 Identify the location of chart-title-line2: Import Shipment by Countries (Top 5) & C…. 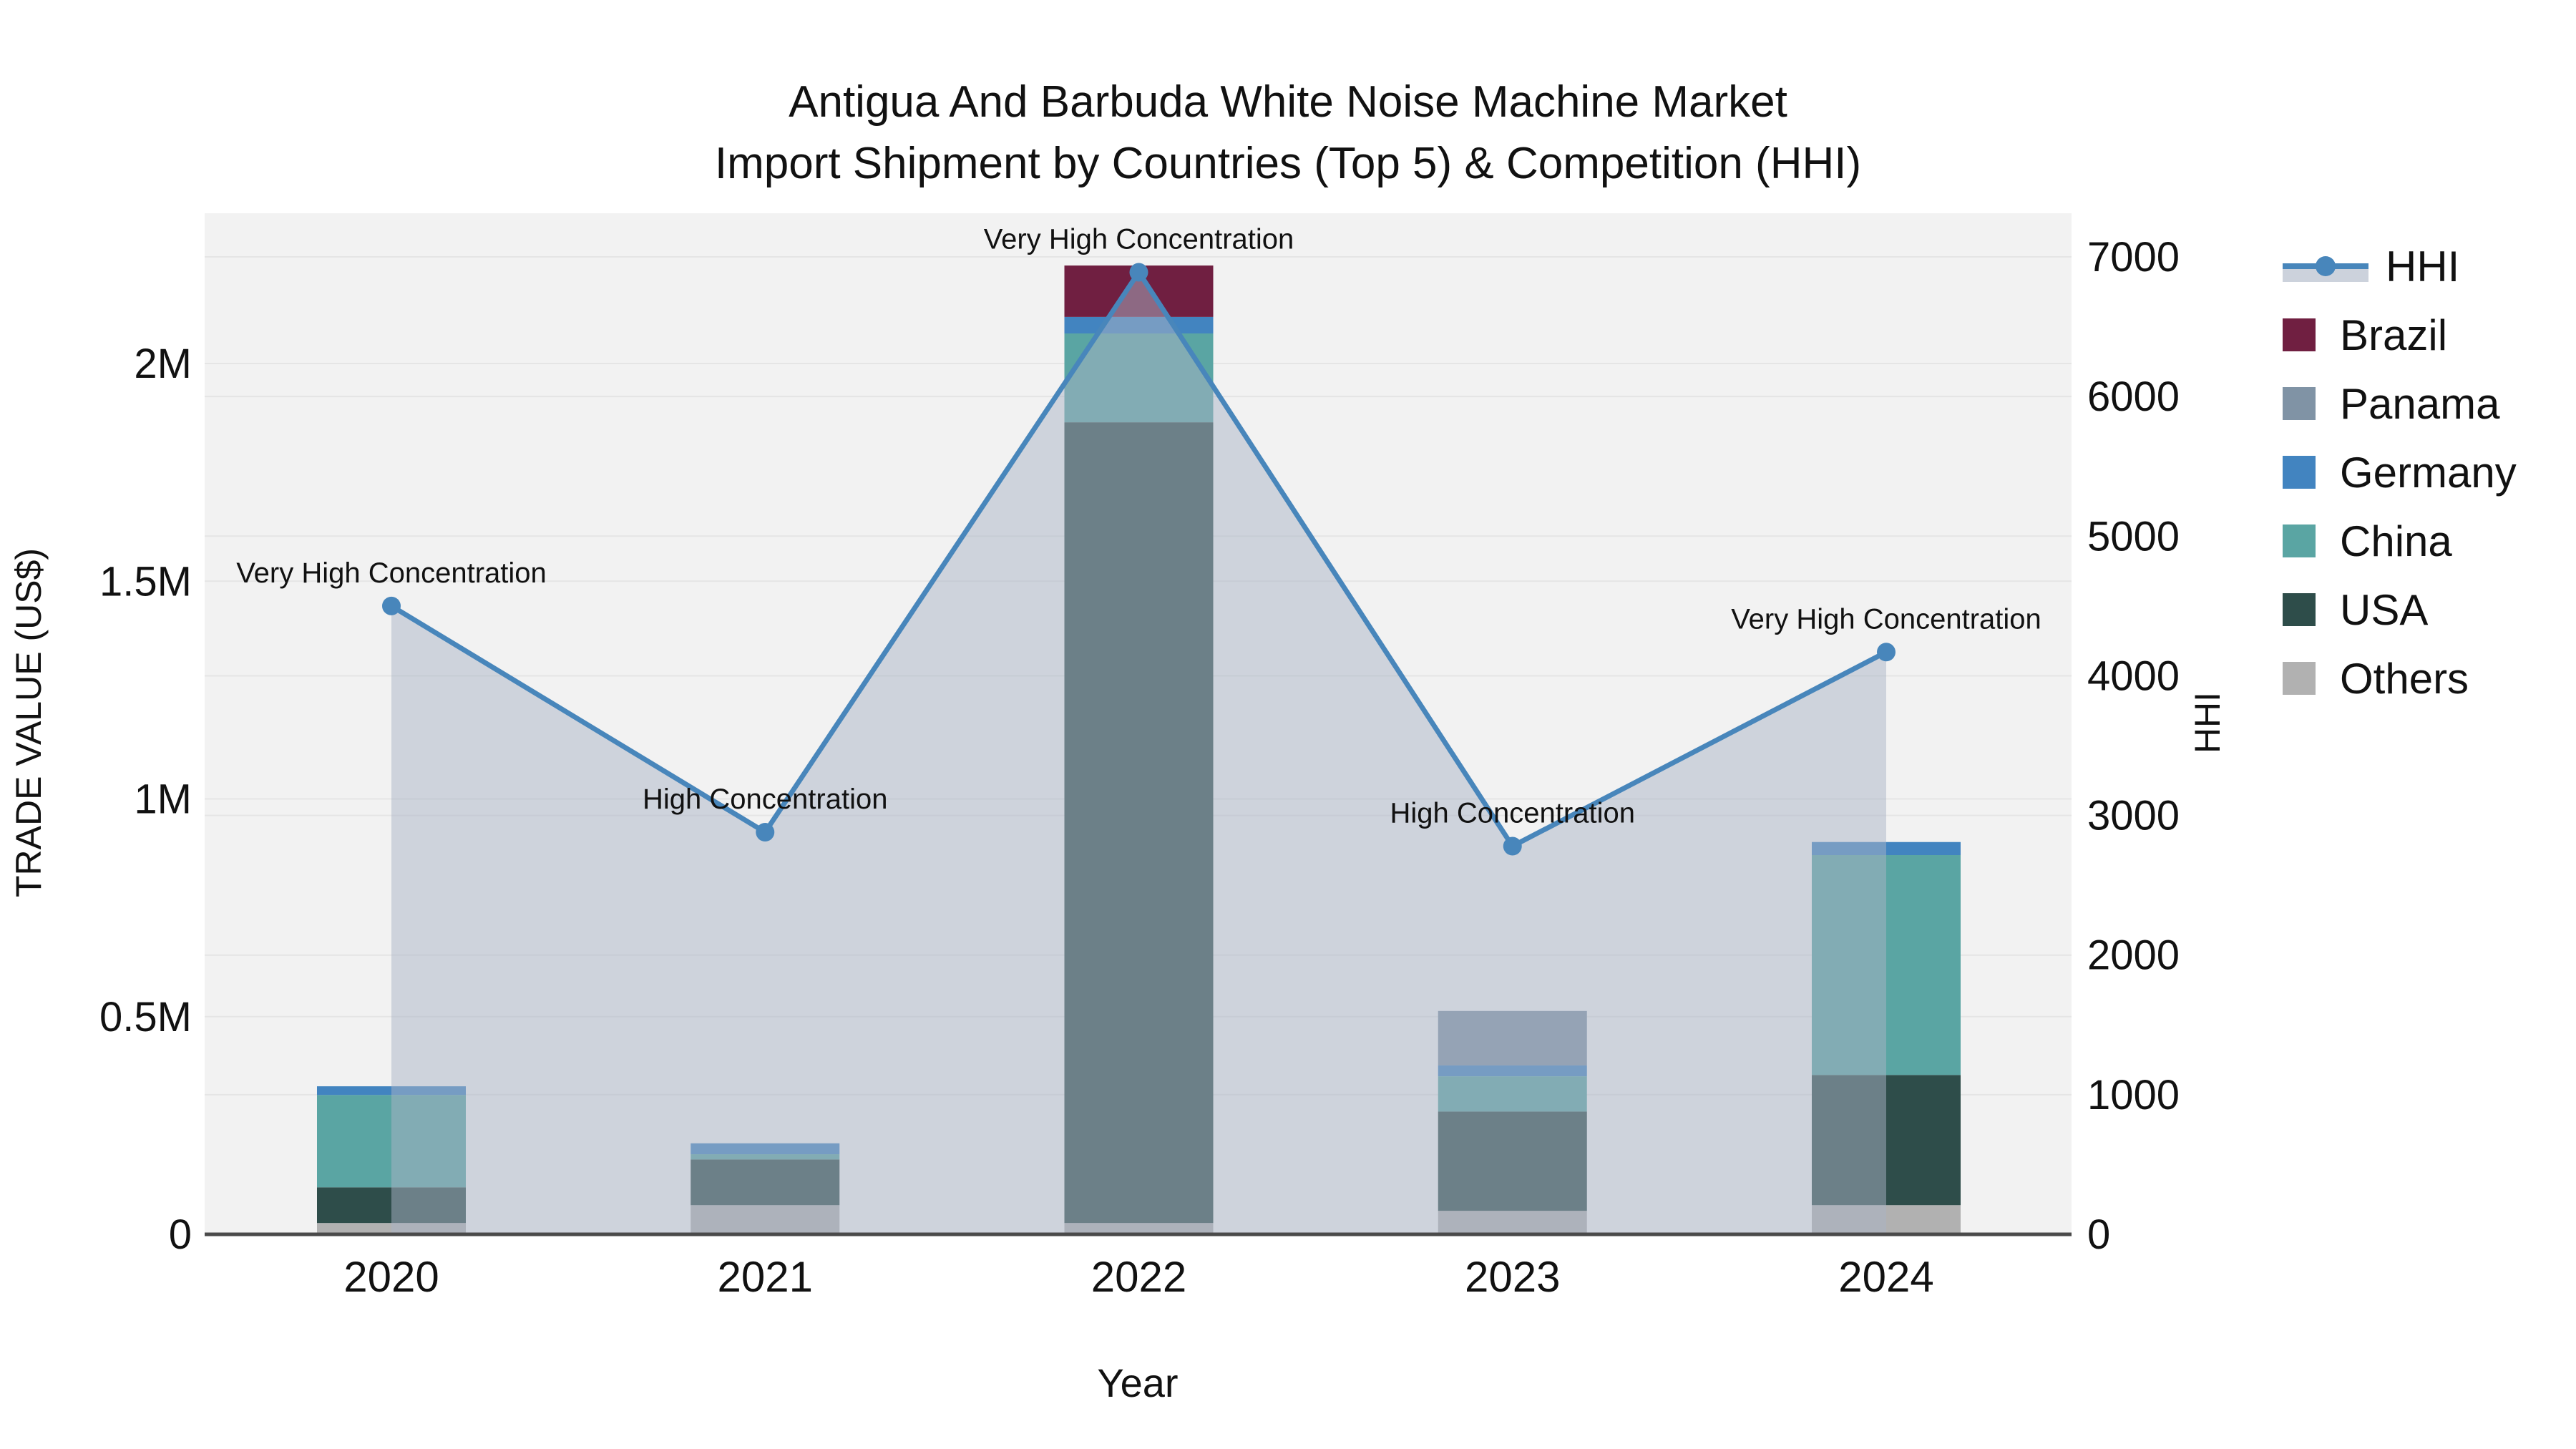
(1288, 163).